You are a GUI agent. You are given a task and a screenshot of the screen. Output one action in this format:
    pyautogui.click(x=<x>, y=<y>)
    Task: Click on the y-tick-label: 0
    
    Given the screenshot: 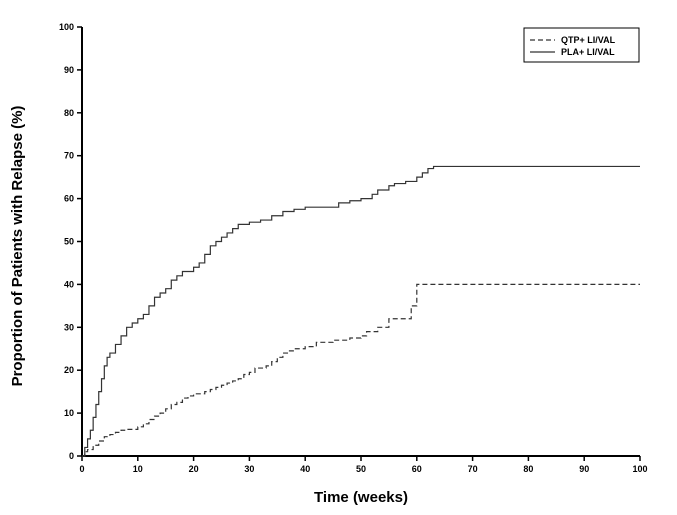 What is the action you would take?
    pyautogui.click(x=71, y=456)
    